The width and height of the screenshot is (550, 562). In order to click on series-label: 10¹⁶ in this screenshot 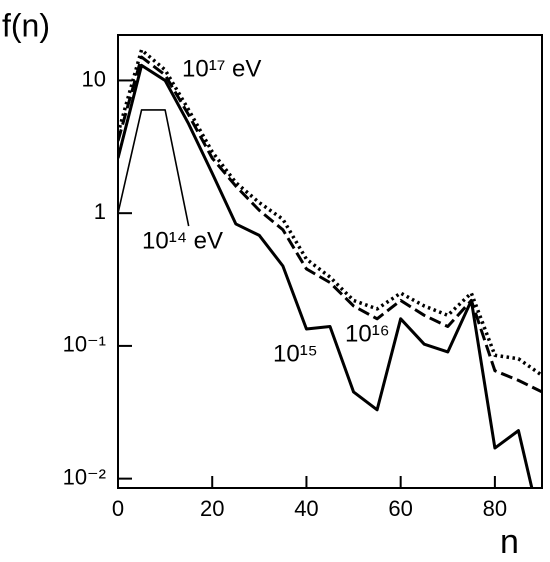, I will do `click(367, 333)`.